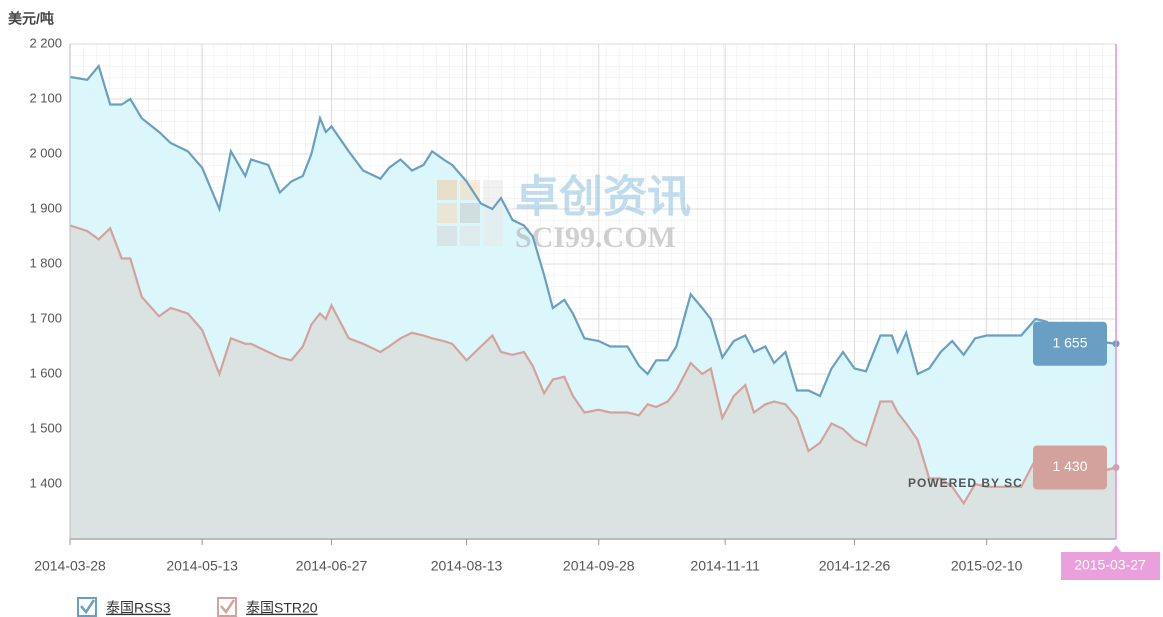 The width and height of the screenshot is (1163, 617). What do you see at coordinates (987, 566) in the screenshot?
I see `x-tick-label: 2015-02-10` at bounding box center [987, 566].